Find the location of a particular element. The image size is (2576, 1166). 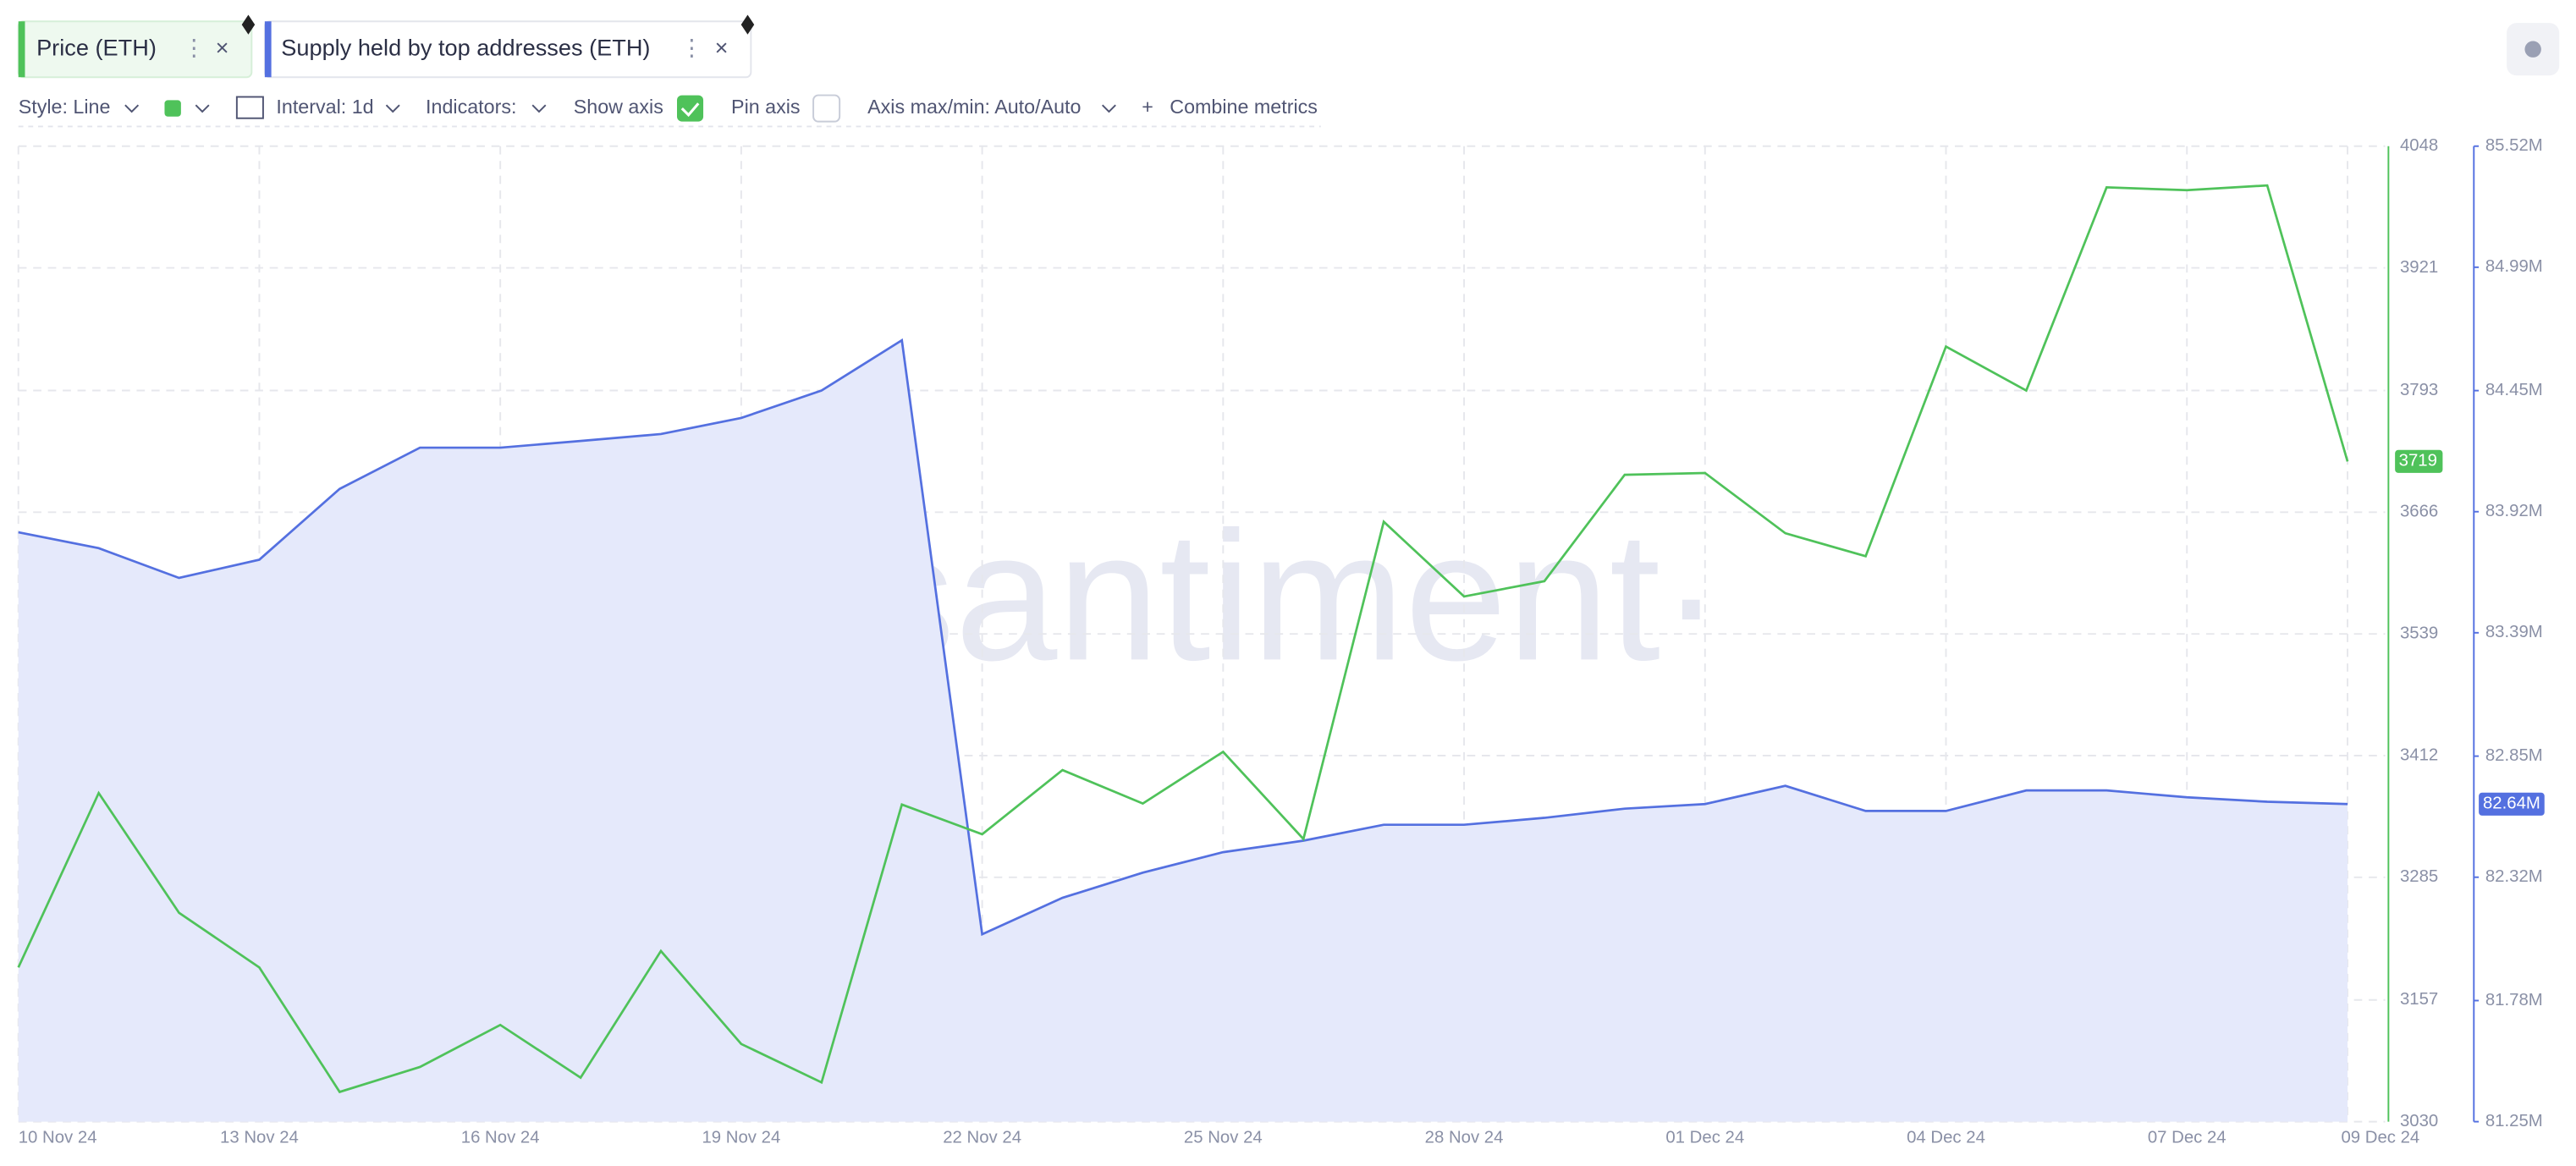

x-tick-label: 09 Dec 24 is located at coordinates (2380, 1138).